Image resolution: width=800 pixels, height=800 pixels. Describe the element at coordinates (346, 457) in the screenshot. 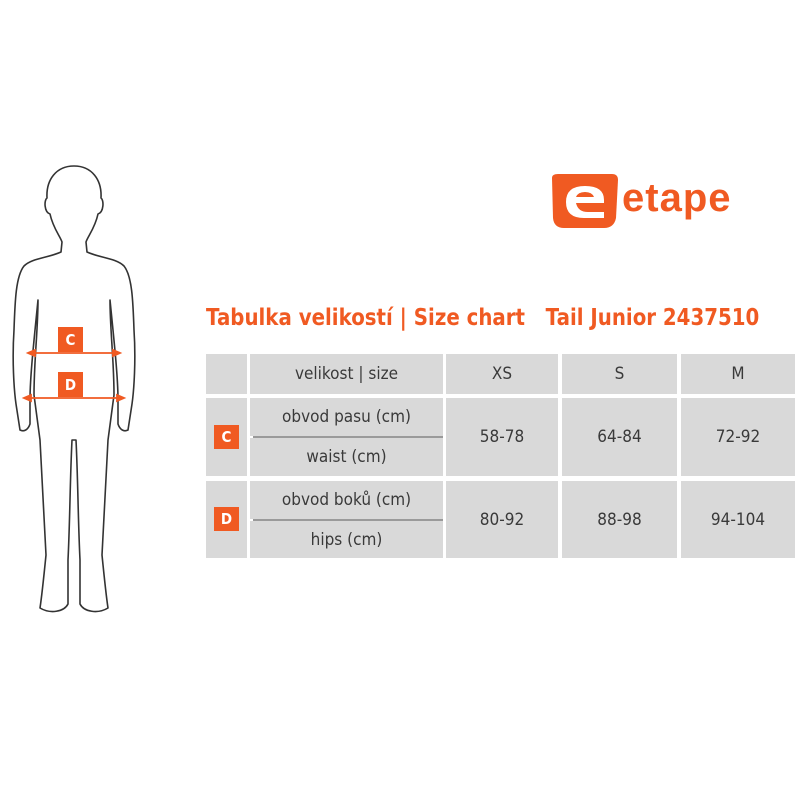

I see `label-en: waist (cm)` at that location.